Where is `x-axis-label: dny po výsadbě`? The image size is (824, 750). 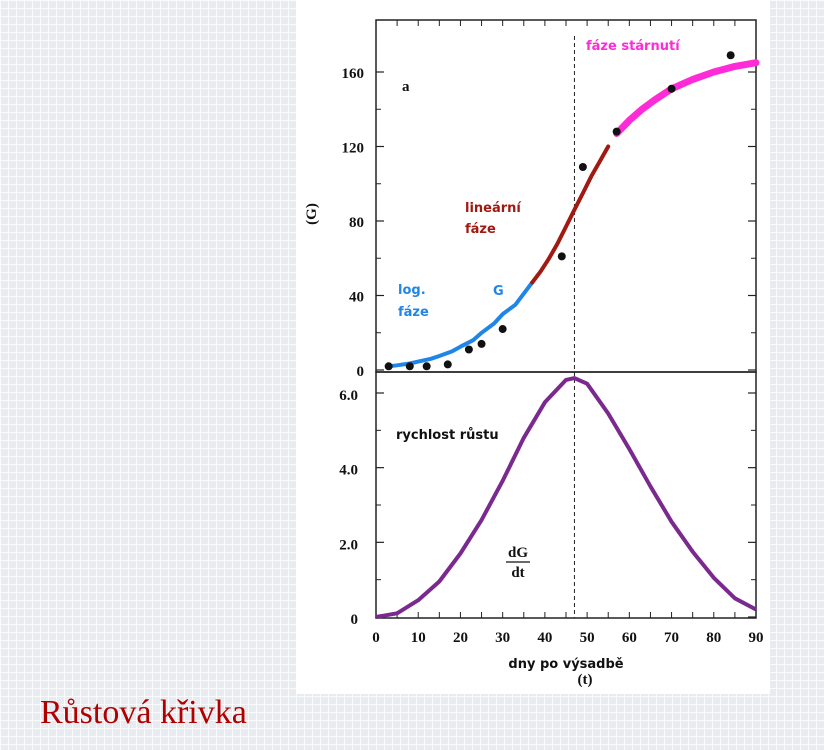
x-axis-label: dny po výsadbě is located at coordinates (565, 664).